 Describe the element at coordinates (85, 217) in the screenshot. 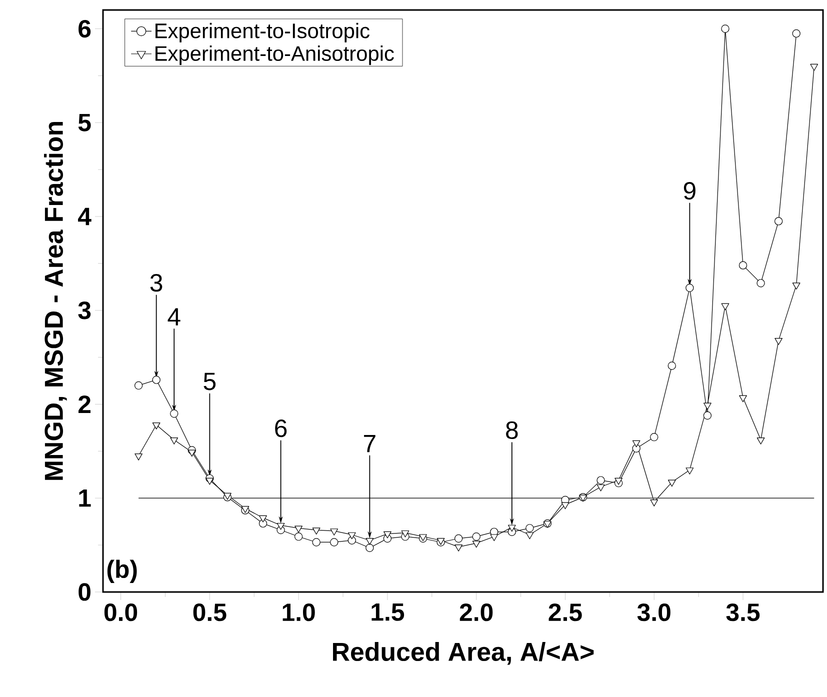

I see `y-tick-label: 4` at that location.